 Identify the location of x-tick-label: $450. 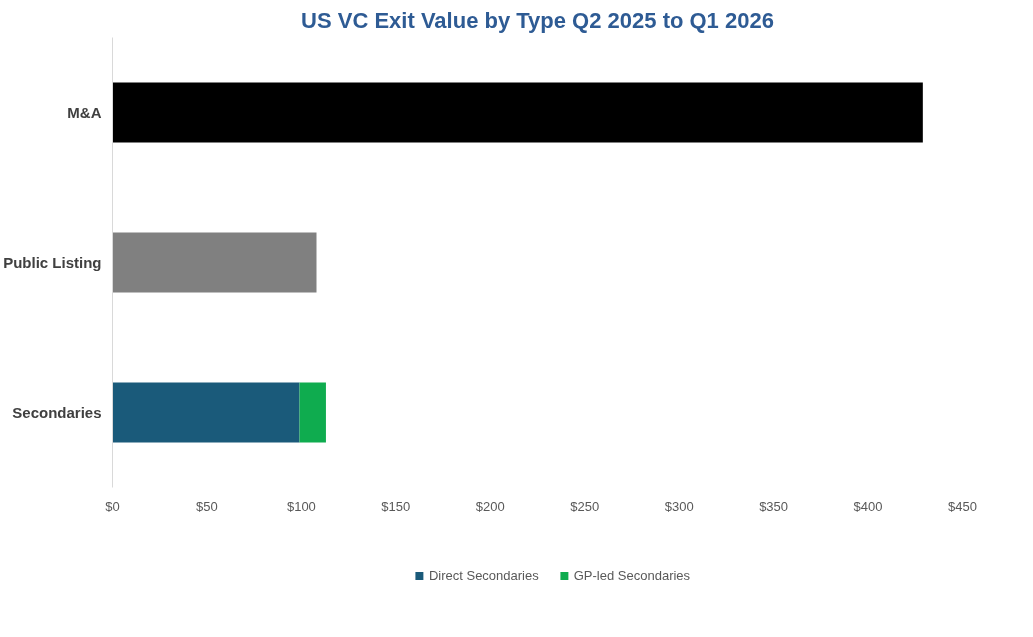
(962, 506).